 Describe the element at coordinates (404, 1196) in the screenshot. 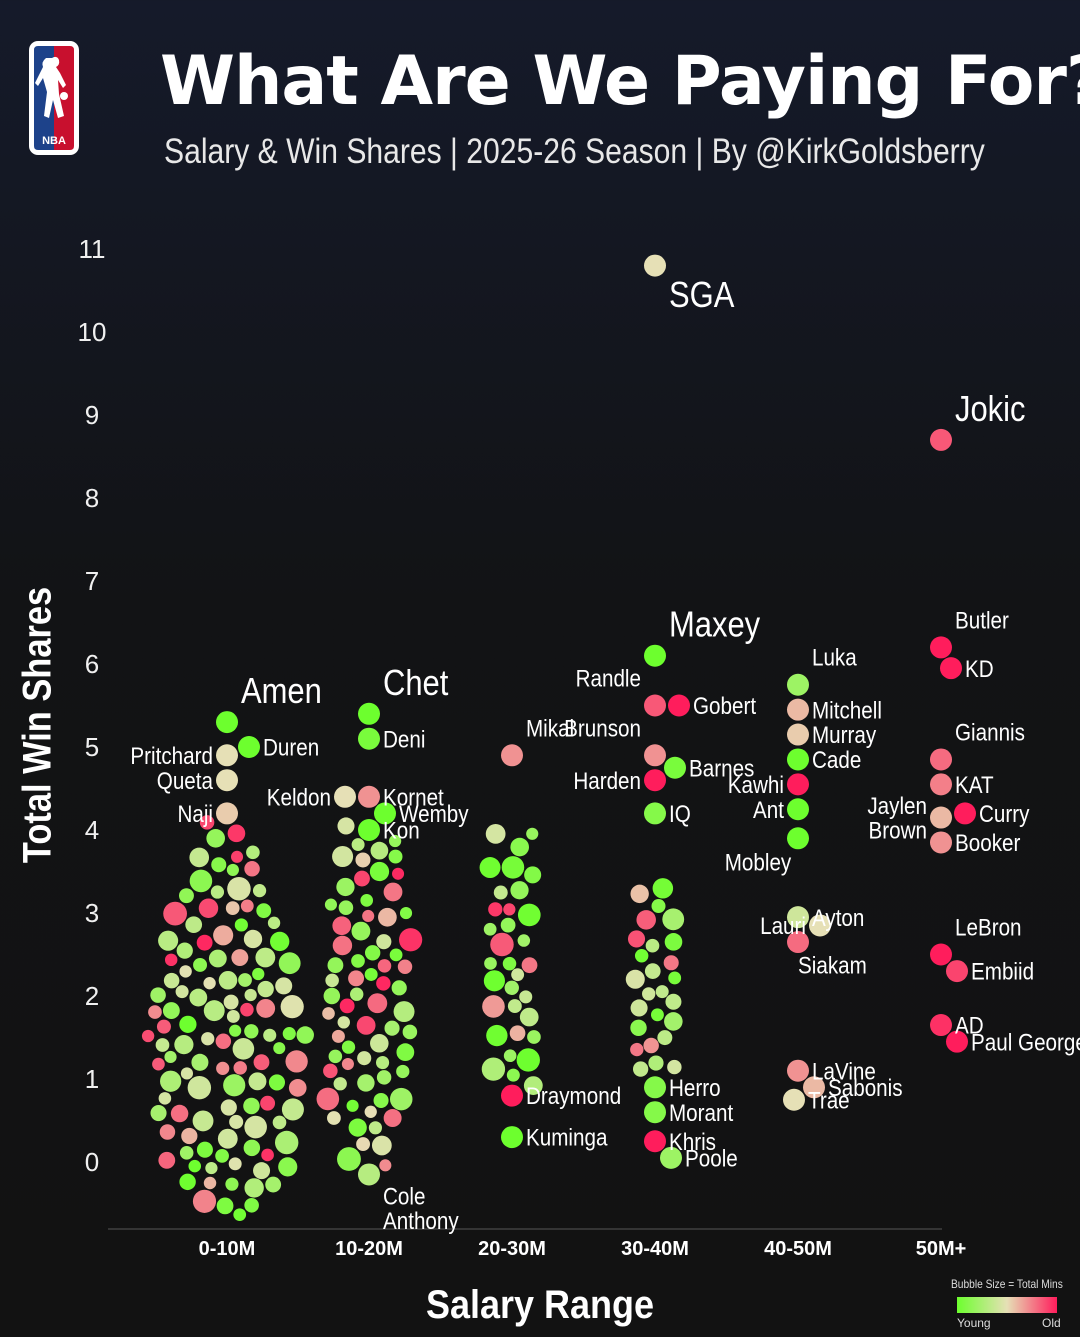

I see `player-label: Cole` at that location.